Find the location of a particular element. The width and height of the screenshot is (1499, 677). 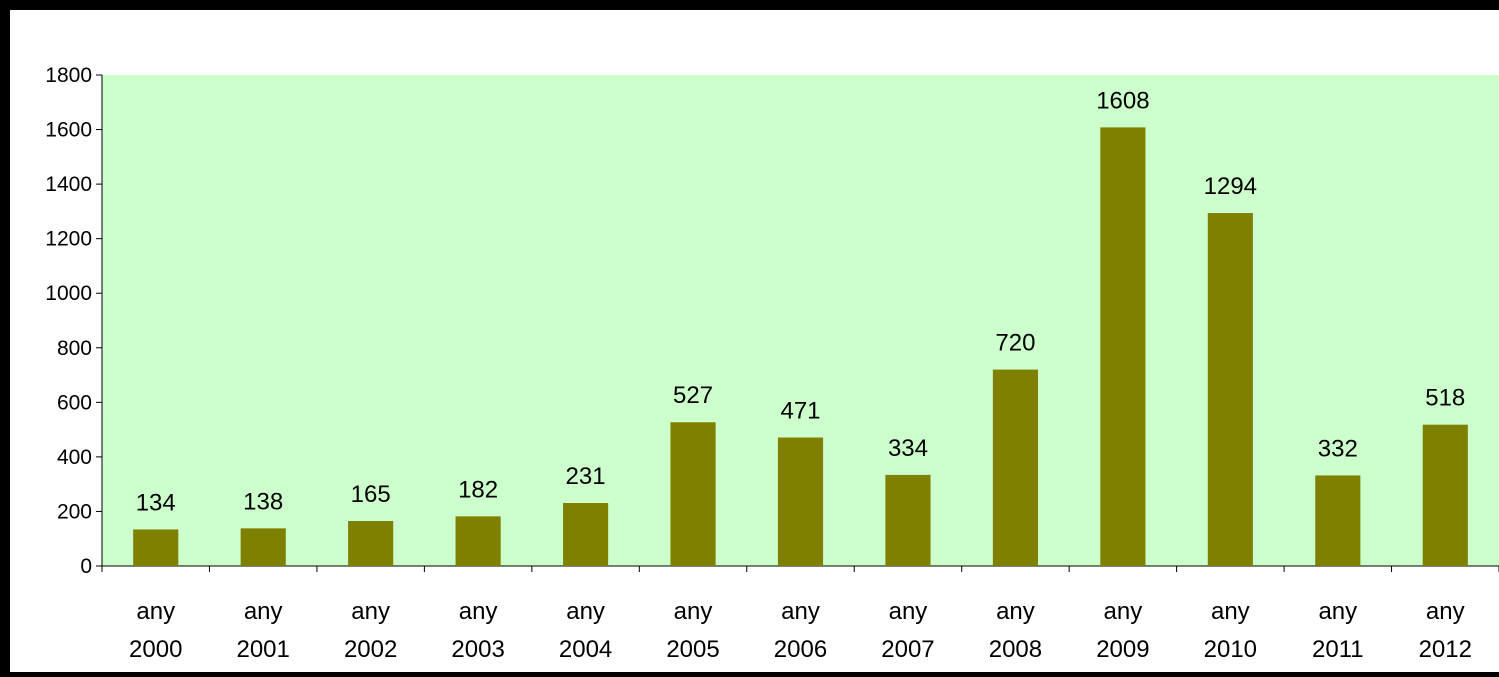

data-label: 134 is located at coordinates (156, 502).